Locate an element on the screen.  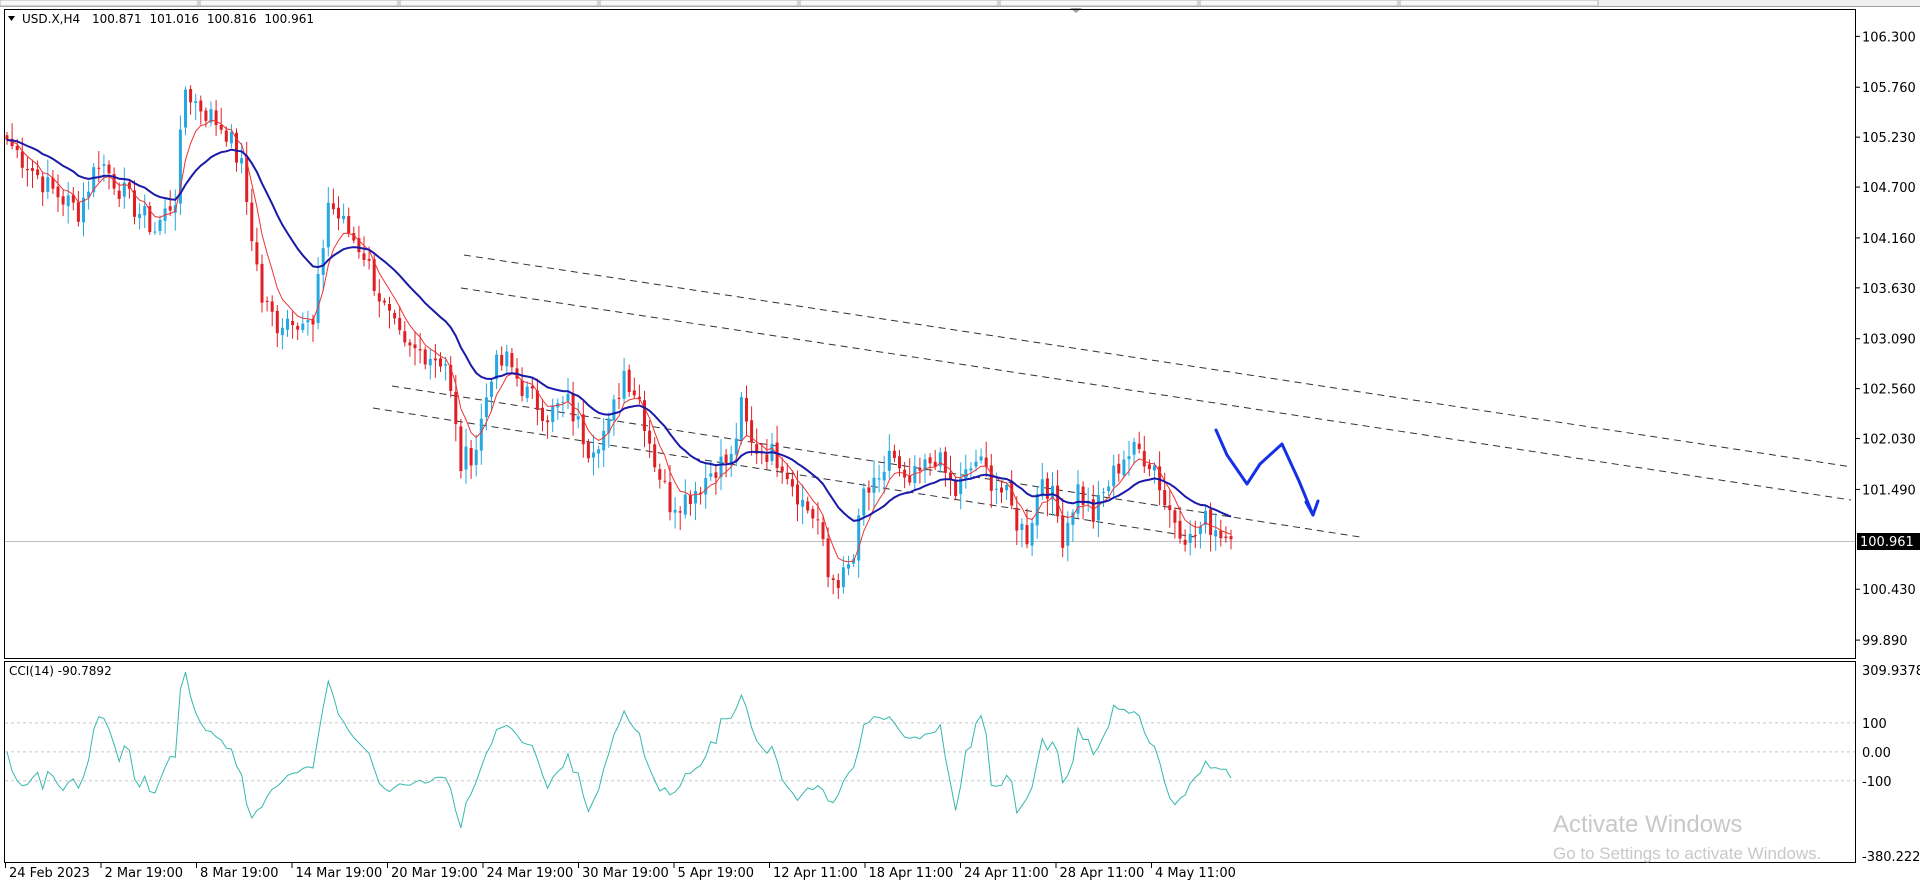
price-axis-label: 104.700 is located at coordinates (1889, 188).